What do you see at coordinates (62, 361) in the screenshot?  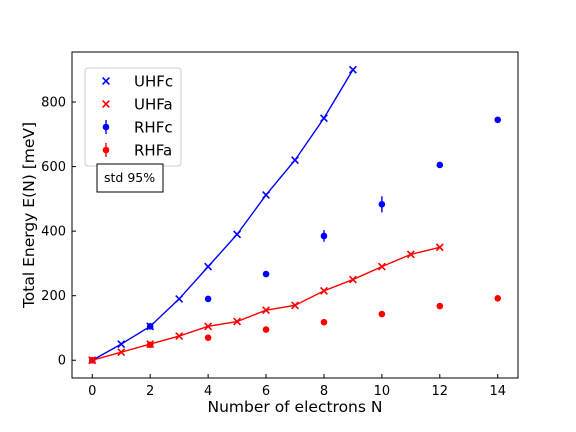 I see `y-tick-label: 0` at bounding box center [62, 361].